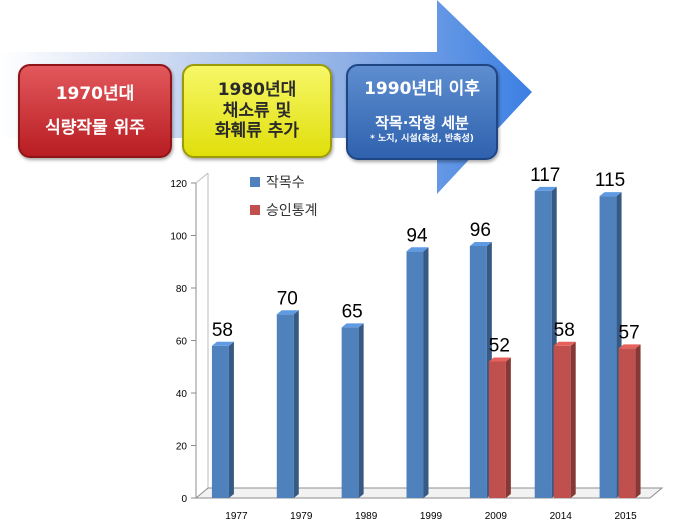  What do you see at coordinates (95, 93) in the screenshot?
I see `era-1970s-title: 1970년대` at bounding box center [95, 93].